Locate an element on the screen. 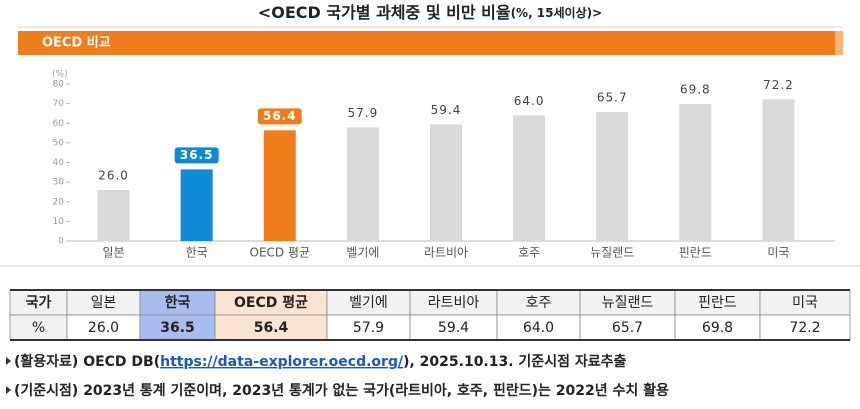 Image resolution: width=860 pixels, height=409 pixels. y-tick-label: 40 is located at coordinates (59, 163).